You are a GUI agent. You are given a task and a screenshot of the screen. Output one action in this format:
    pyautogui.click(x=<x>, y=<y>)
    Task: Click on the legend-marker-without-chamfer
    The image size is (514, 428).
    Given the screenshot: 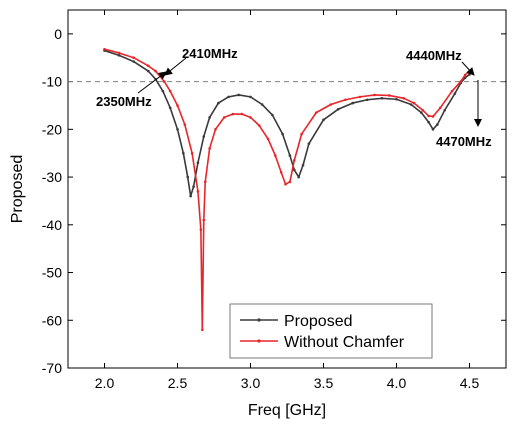 What is the action you would take?
    pyautogui.click(x=259, y=341)
    